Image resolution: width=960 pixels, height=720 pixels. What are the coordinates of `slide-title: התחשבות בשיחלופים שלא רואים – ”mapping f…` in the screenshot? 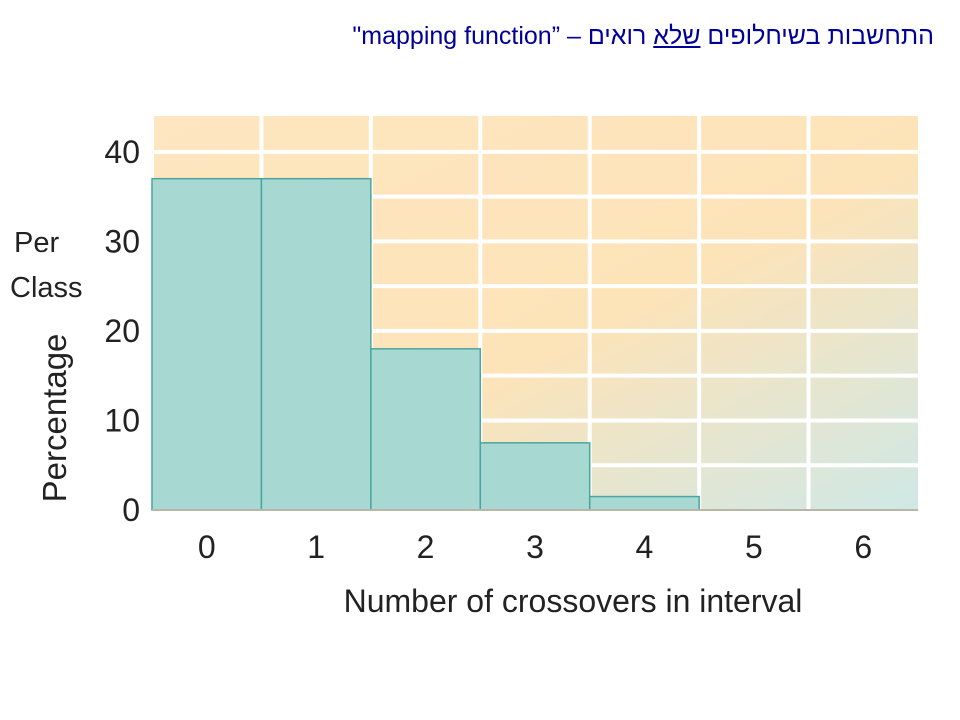 It's located at (643, 36).